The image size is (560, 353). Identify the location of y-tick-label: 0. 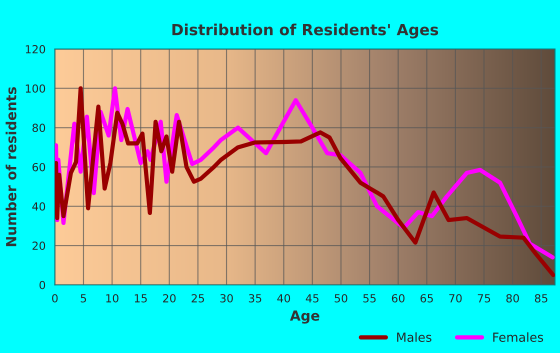
(43, 285).